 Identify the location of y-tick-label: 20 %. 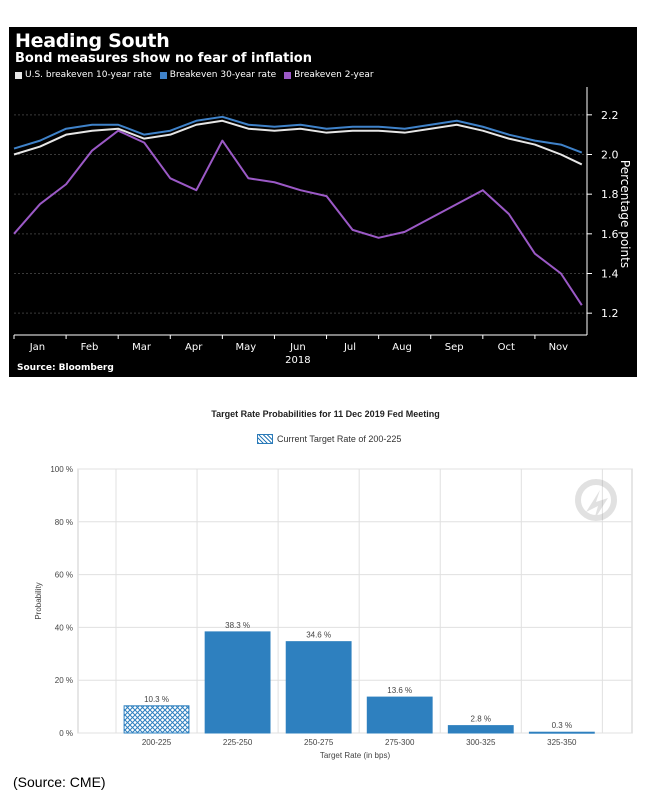
(64, 680).